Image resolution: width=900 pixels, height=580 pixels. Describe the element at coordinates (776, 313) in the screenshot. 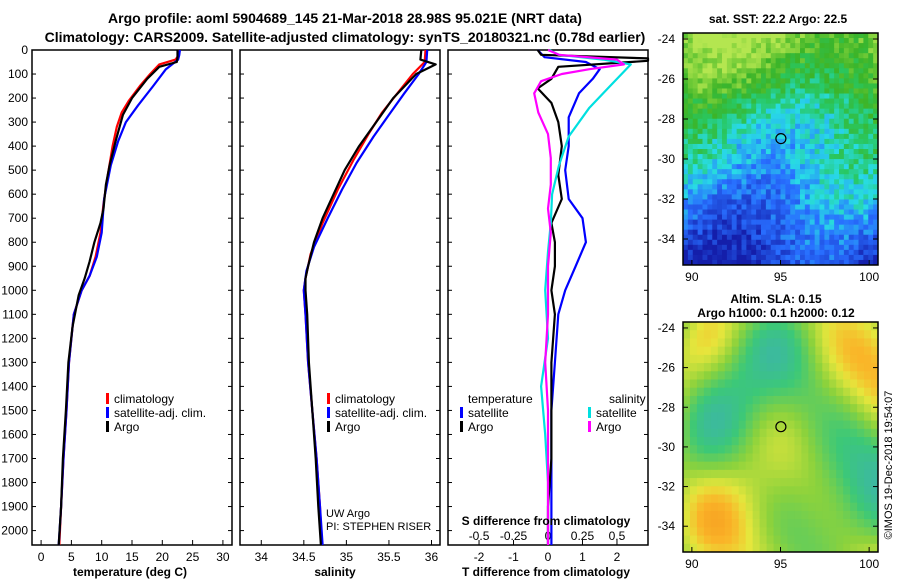

I see `sla-map-title-2: Argo h1000: 0.1 h2000: 0.12` at that location.